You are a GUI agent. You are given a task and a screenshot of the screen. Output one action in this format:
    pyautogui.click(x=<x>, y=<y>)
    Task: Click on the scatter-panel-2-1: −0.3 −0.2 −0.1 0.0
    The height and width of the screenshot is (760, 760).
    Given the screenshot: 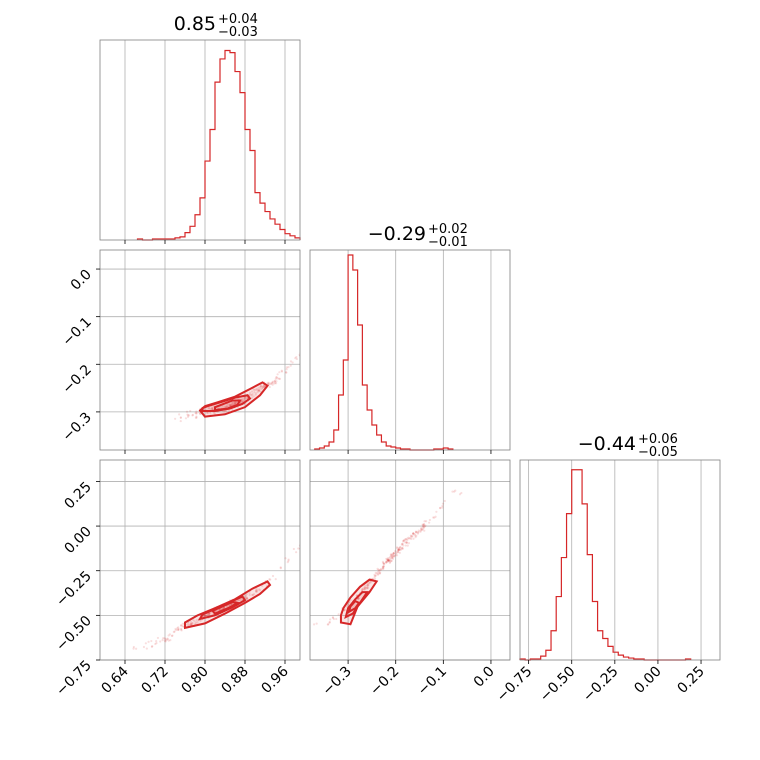 What is the action you would take?
    pyautogui.click(x=410, y=579)
    